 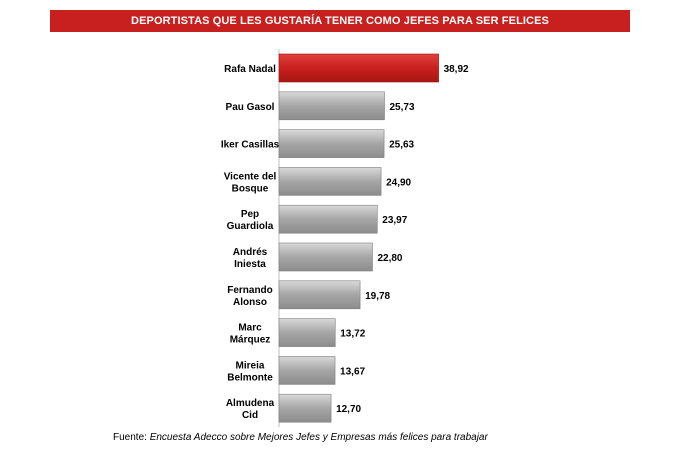 I want to click on category-label: Fernando, so click(x=250, y=290).